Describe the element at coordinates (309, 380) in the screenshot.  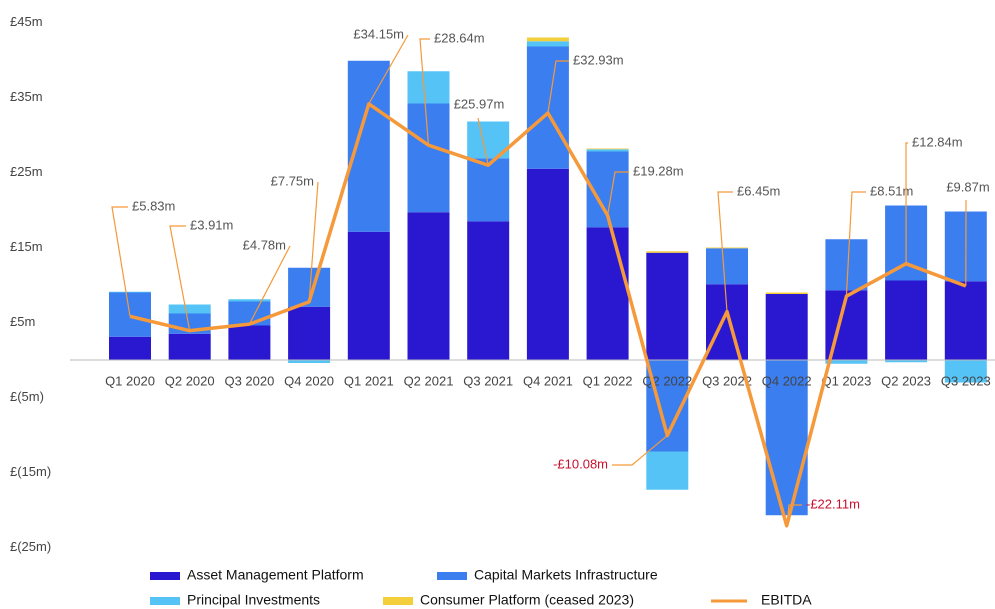
I see `x-tick-label: Q4 2020` at that location.